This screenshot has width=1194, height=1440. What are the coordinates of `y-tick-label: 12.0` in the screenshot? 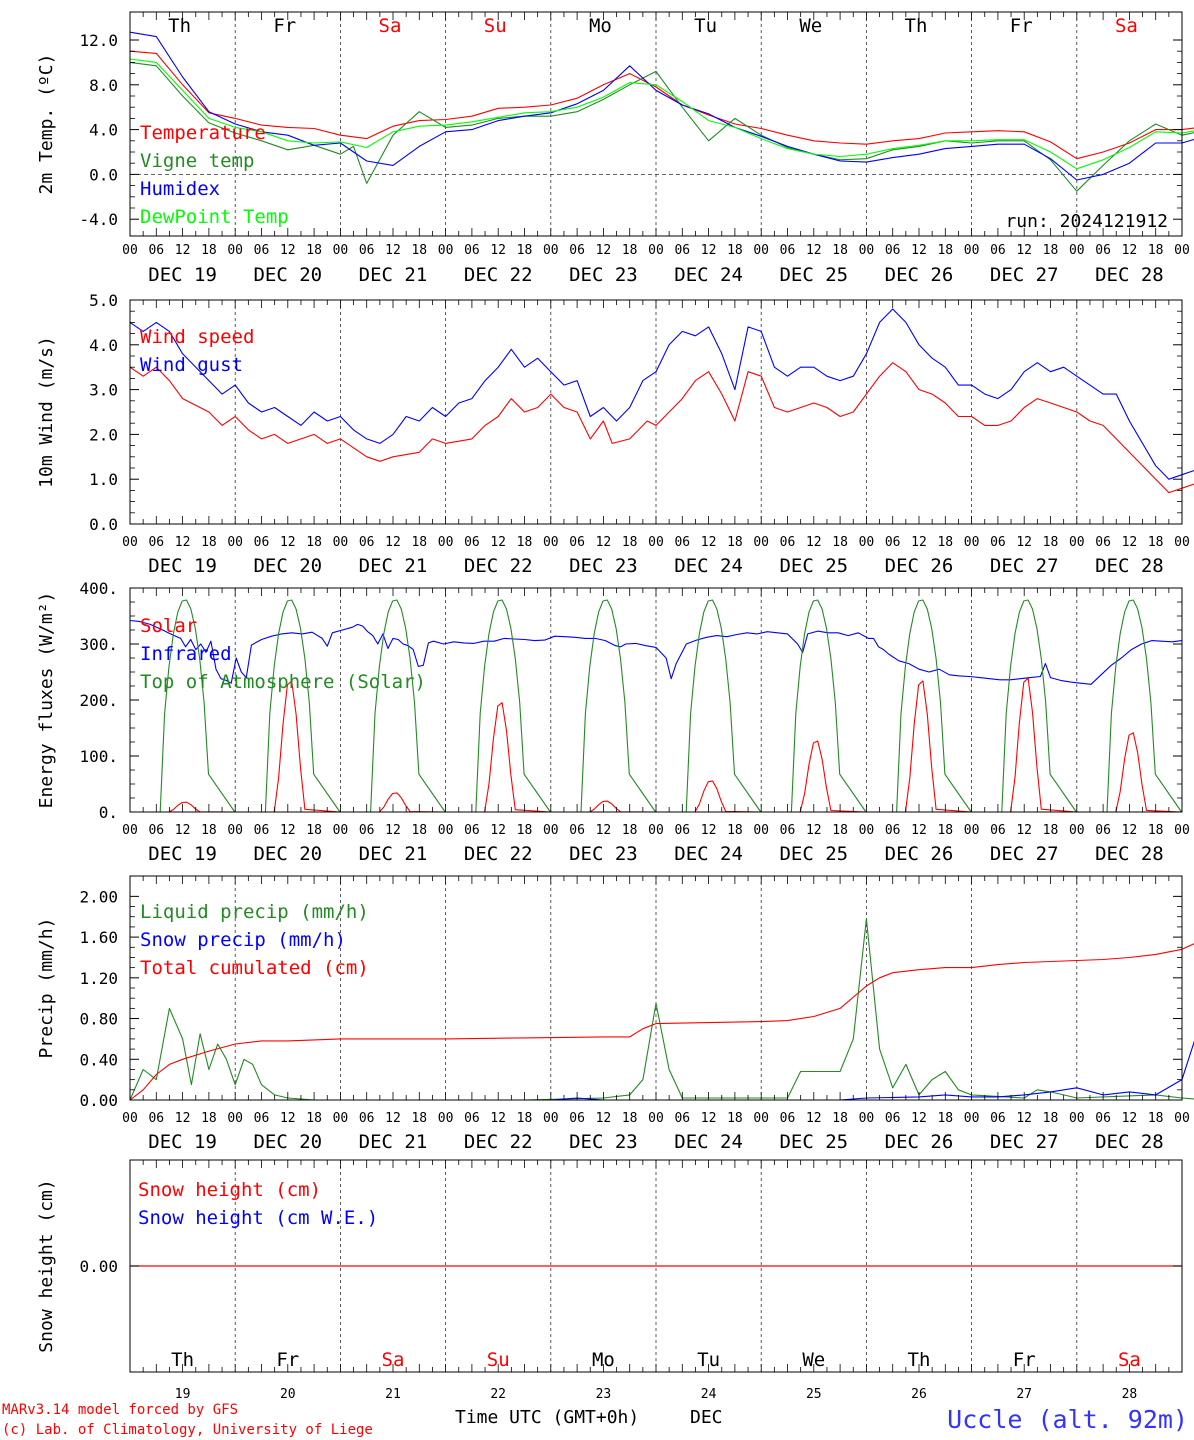 It's located at (98, 40).